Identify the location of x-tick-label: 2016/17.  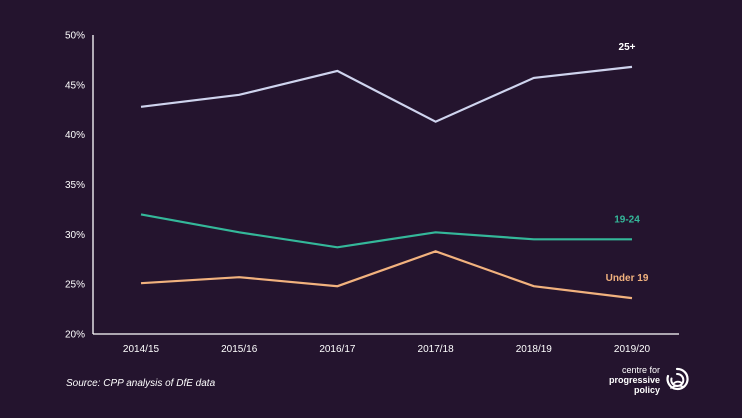
(337, 349).